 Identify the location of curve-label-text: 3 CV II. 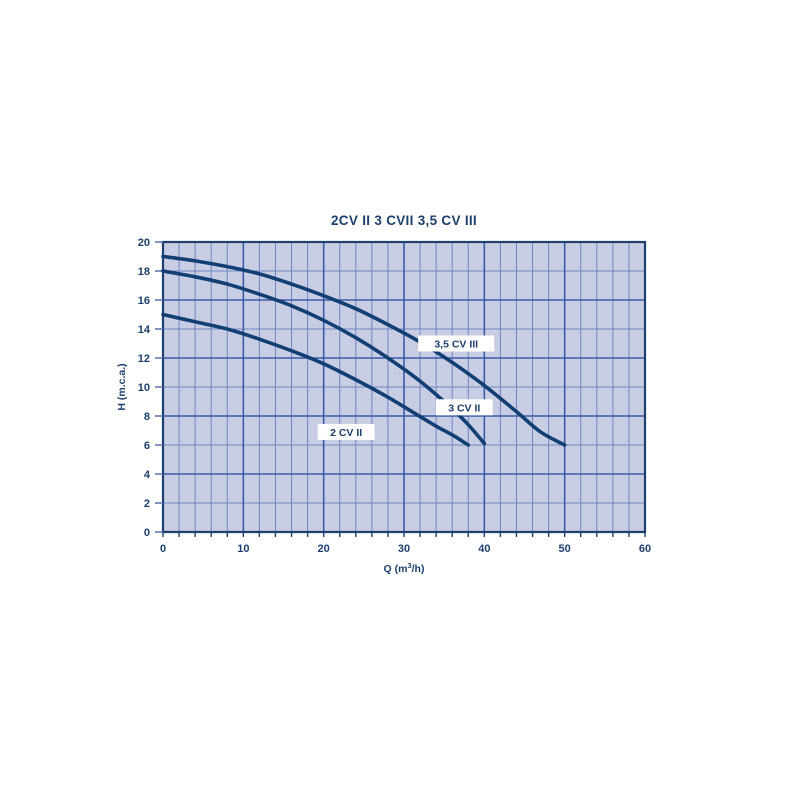
(464, 408).